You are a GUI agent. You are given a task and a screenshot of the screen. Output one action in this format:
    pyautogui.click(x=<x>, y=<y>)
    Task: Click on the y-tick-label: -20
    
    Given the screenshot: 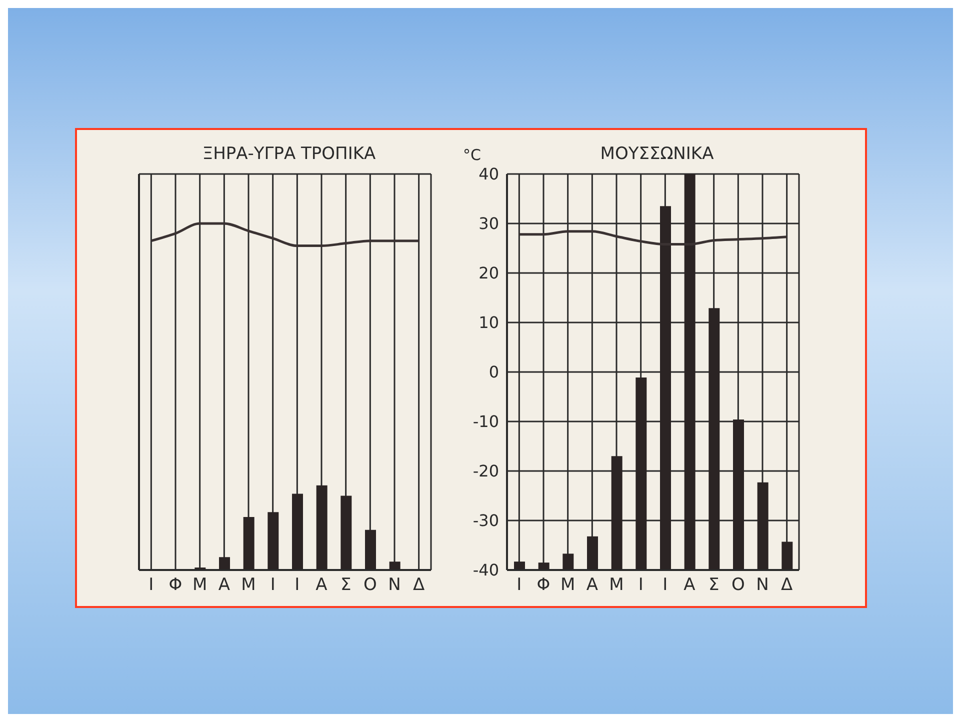 What is the action you would take?
    pyautogui.click(x=485, y=471)
    